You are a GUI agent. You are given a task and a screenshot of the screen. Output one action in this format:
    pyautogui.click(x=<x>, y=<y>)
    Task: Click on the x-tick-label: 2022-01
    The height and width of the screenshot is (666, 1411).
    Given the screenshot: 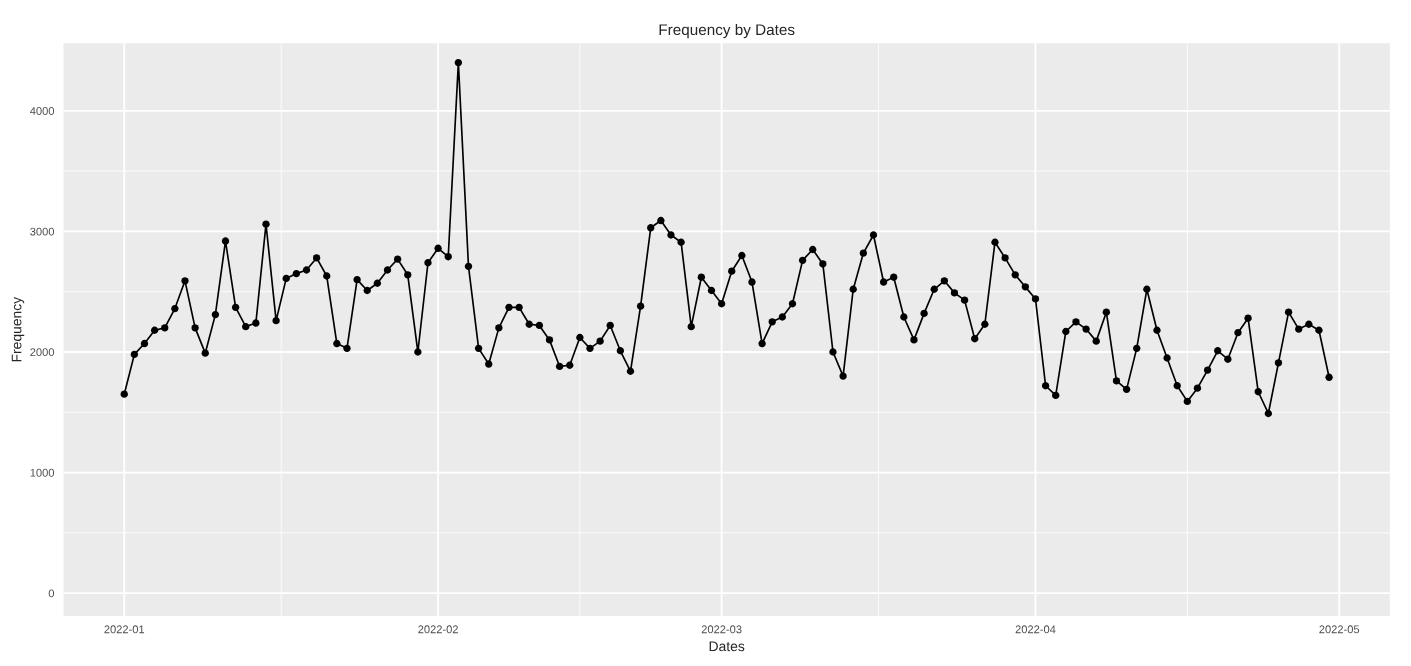 What is the action you would take?
    pyautogui.click(x=124, y=629)
    